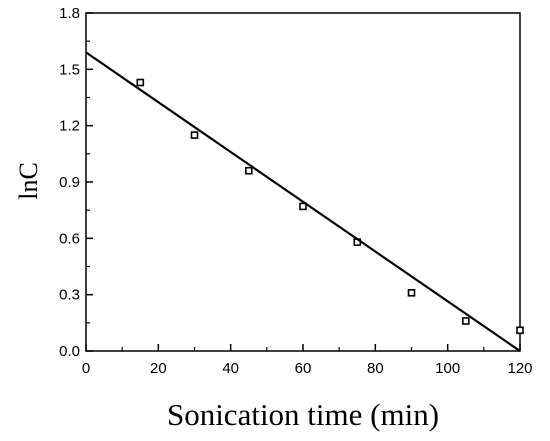 The image size is (550, 441). Describe the element at coordinates (86, 368) in the screenshot. I see `x-tick-label: 0` at that location.